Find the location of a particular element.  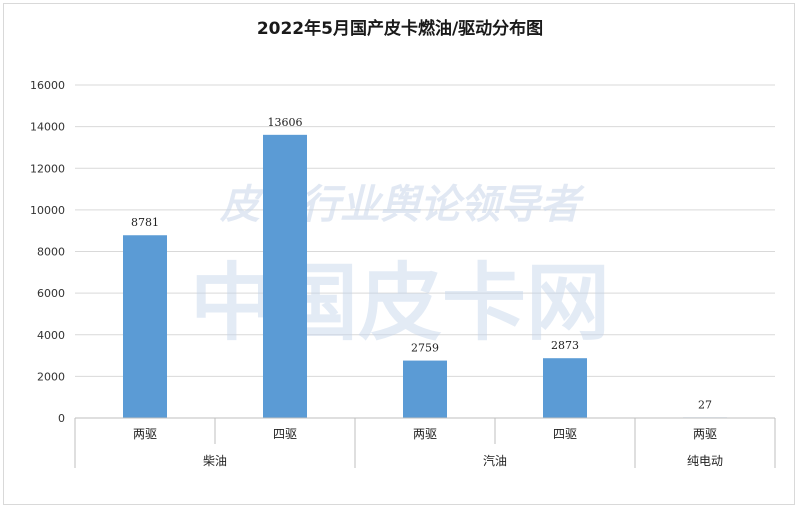

x-category-label-2: 两驱 is located at coordinates (425, 434).